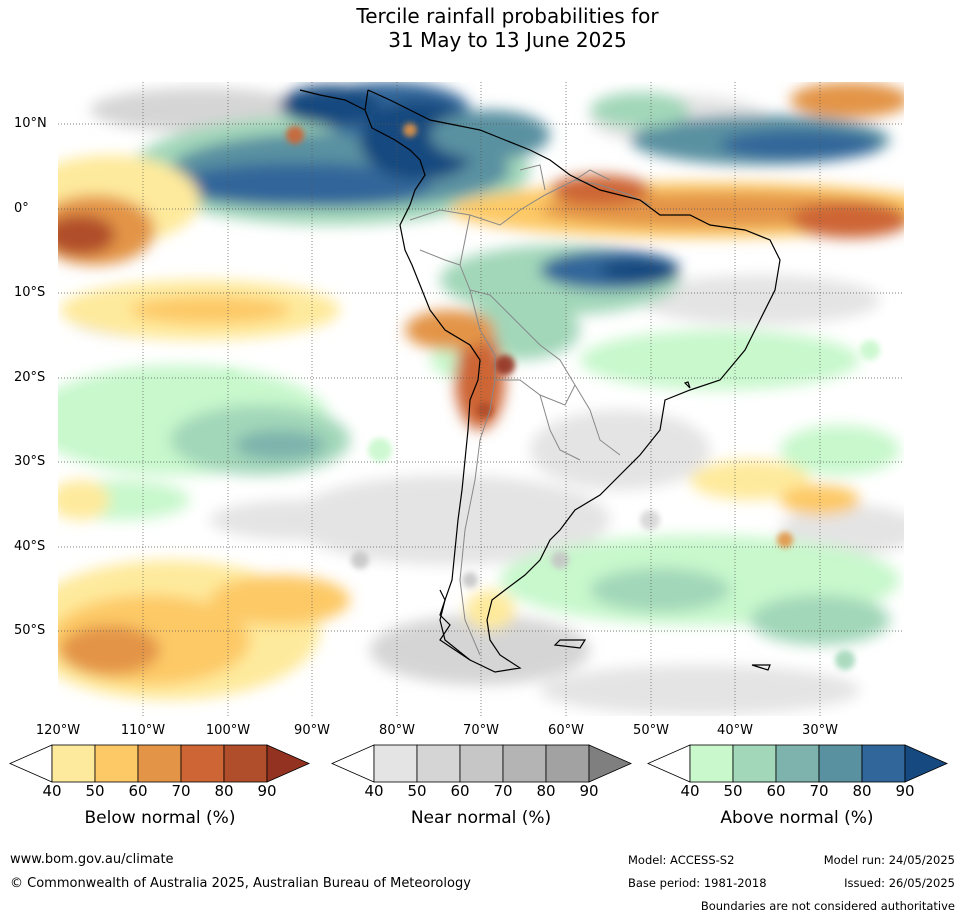 The width and height of the screenshot is (965, 919). I want to click on lon-label-90w: 90°W, so click(312, 730).